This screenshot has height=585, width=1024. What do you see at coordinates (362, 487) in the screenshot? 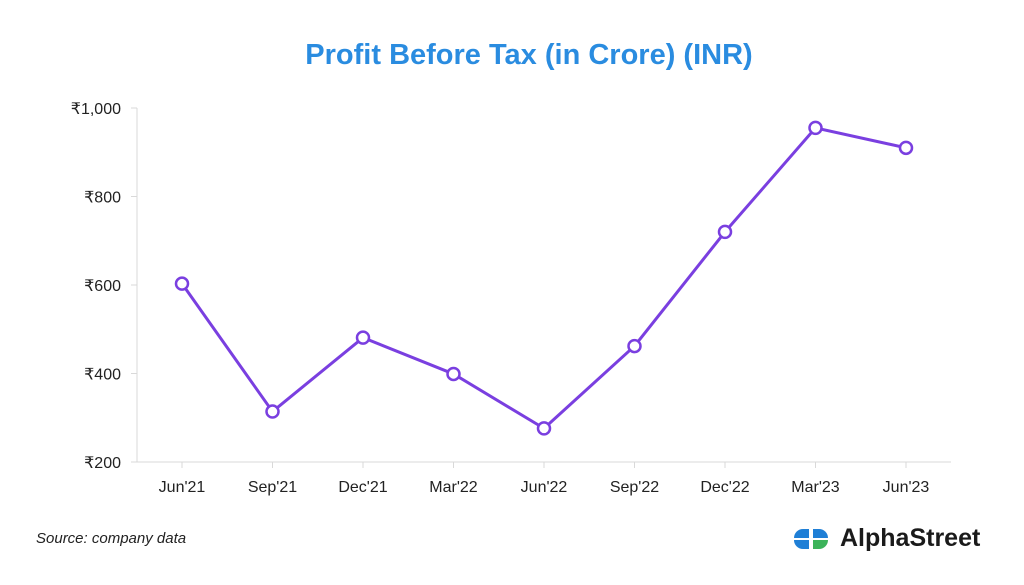
I see `x-tick-label: Dec'21` at bounding box center [362, 487].